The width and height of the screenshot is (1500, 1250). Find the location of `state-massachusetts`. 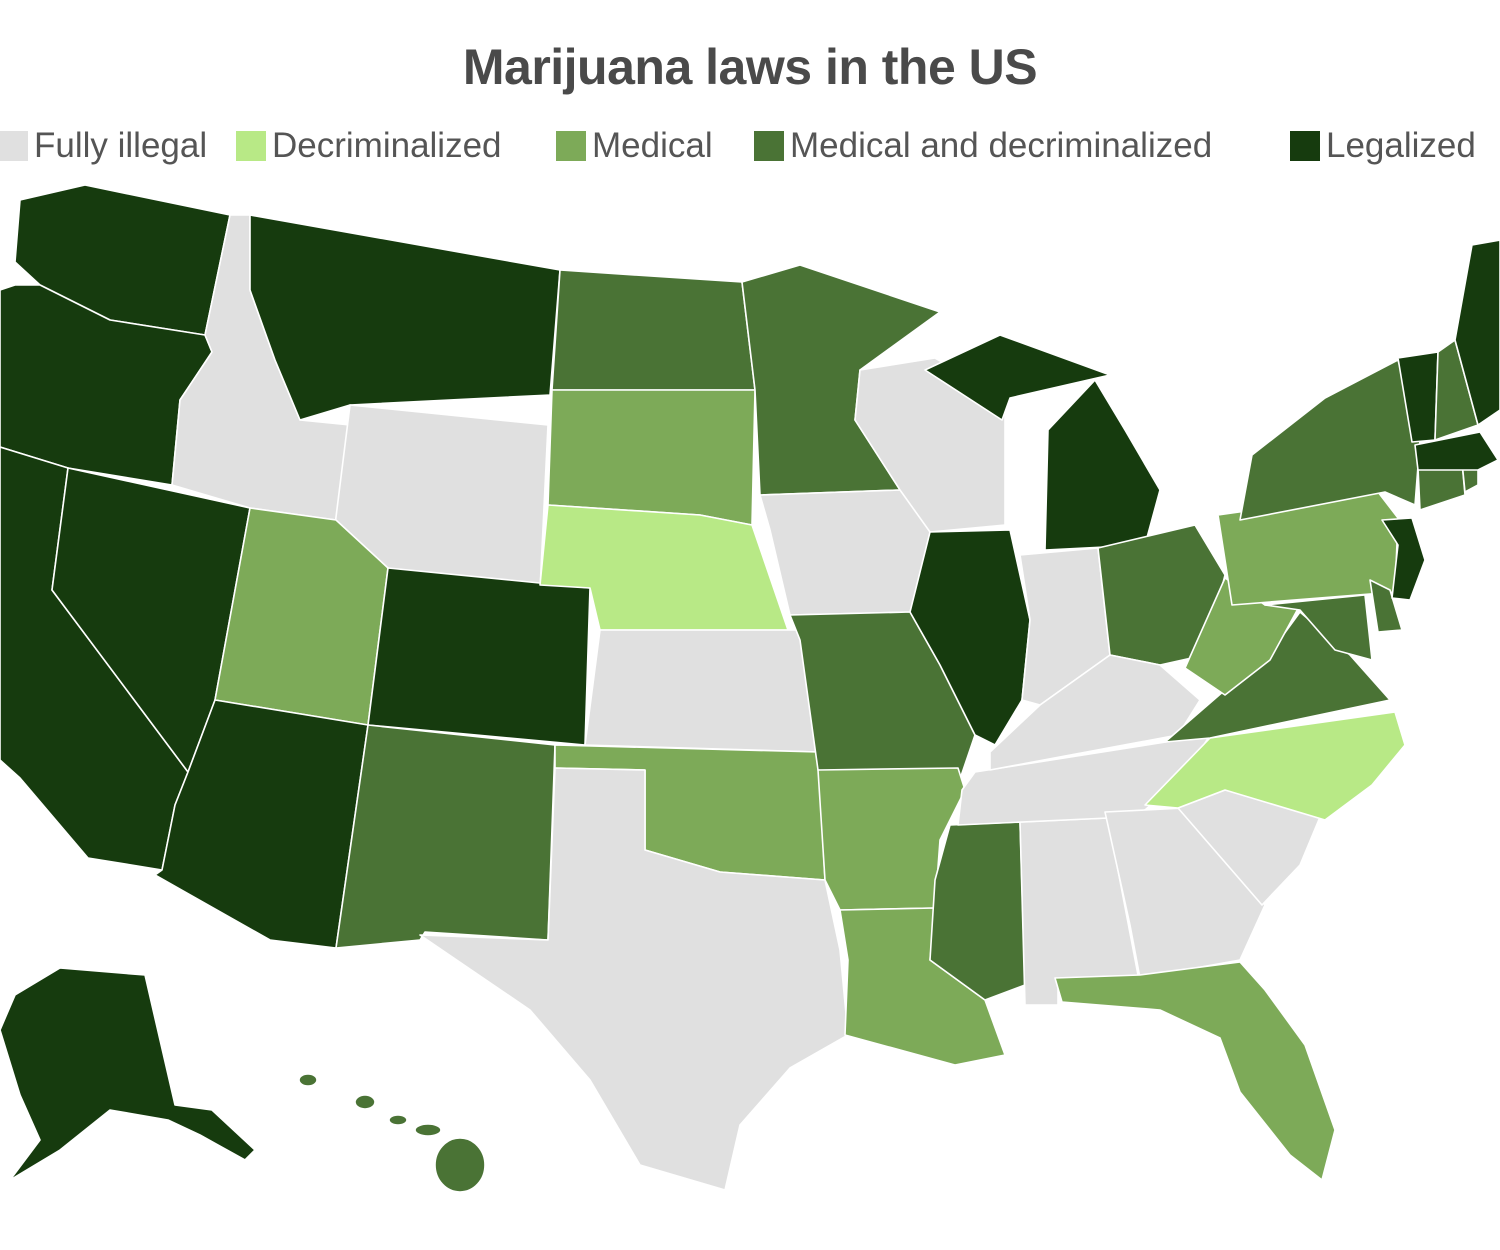

state-massachusetts is located at coordinates (1456, 451).